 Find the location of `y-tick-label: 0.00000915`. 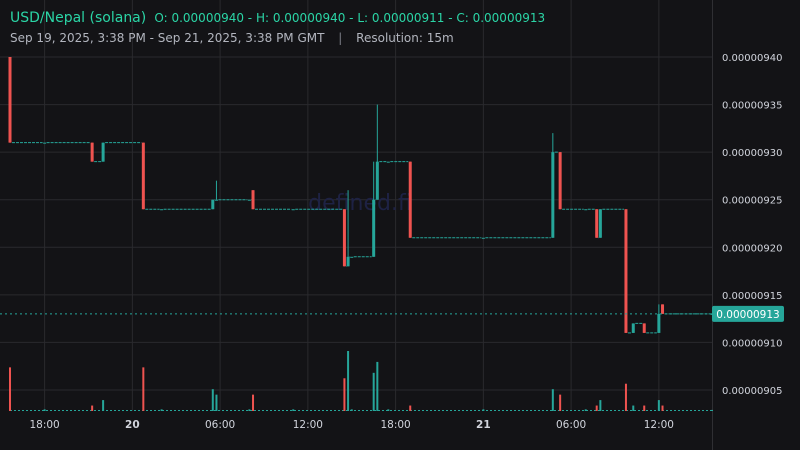

y-tick-label: 0.00000915 is located at coordinates (752, 296).